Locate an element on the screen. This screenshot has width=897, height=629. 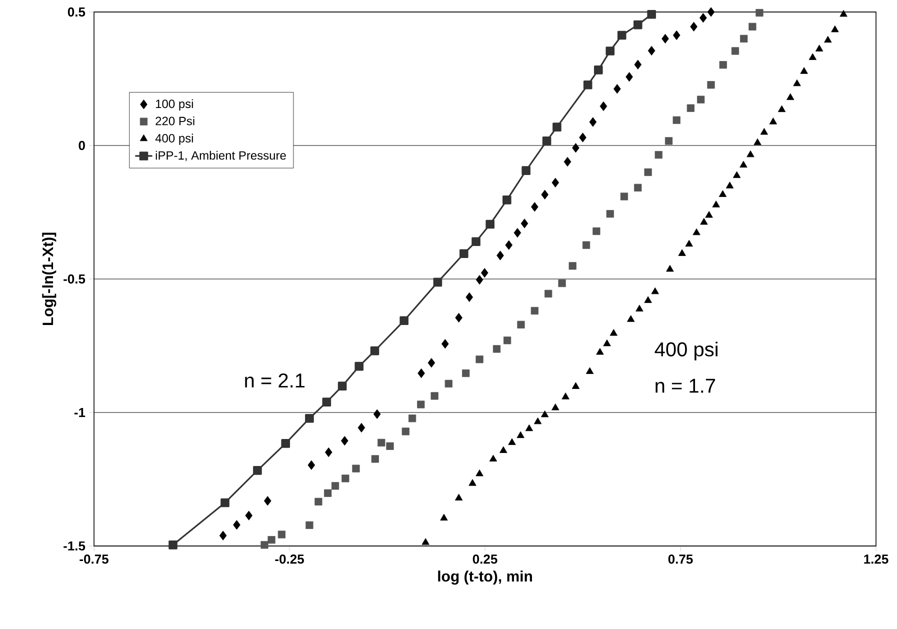
y-tick-label: -0.5 is located at coordinates (75, 279).